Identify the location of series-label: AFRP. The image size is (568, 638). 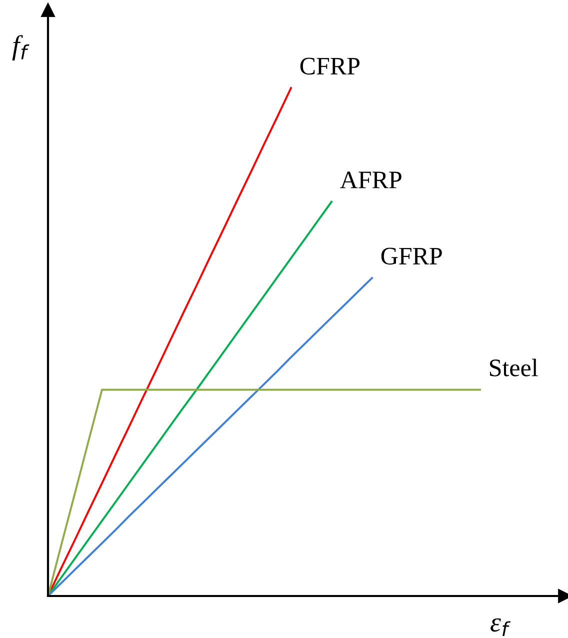
(371, 180).